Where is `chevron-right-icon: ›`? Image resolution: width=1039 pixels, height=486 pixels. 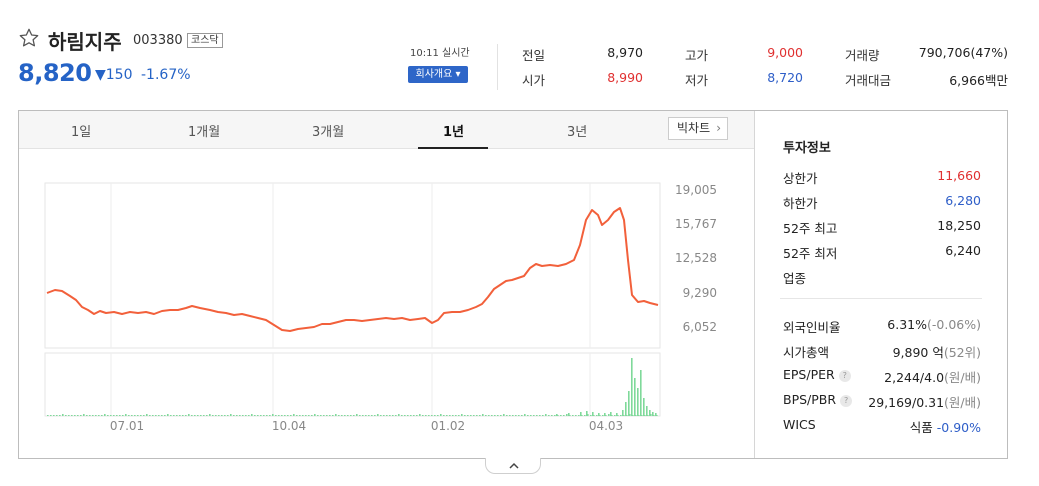 chevron-right-icon: › is located at coordinates (718, 128).